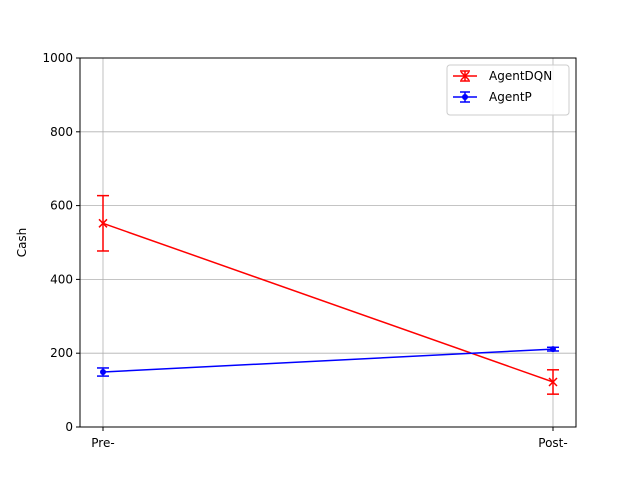 Image resolution: width=640 pixels, height=480 pixels. Describe the element at coordinates (520, 76) in the screenshot. I see `legend-label: AgentDQN` at that location.